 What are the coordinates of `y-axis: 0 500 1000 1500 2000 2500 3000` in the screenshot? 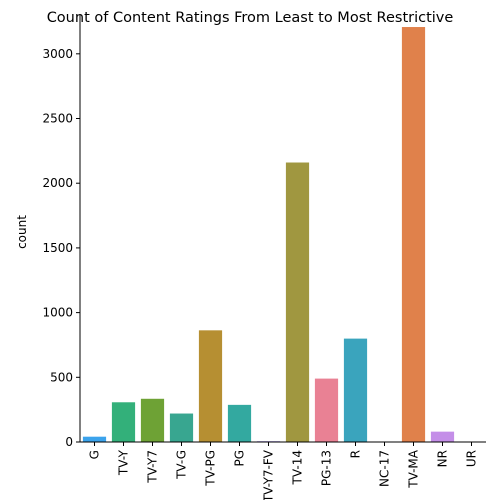 It's located at (61, 248).